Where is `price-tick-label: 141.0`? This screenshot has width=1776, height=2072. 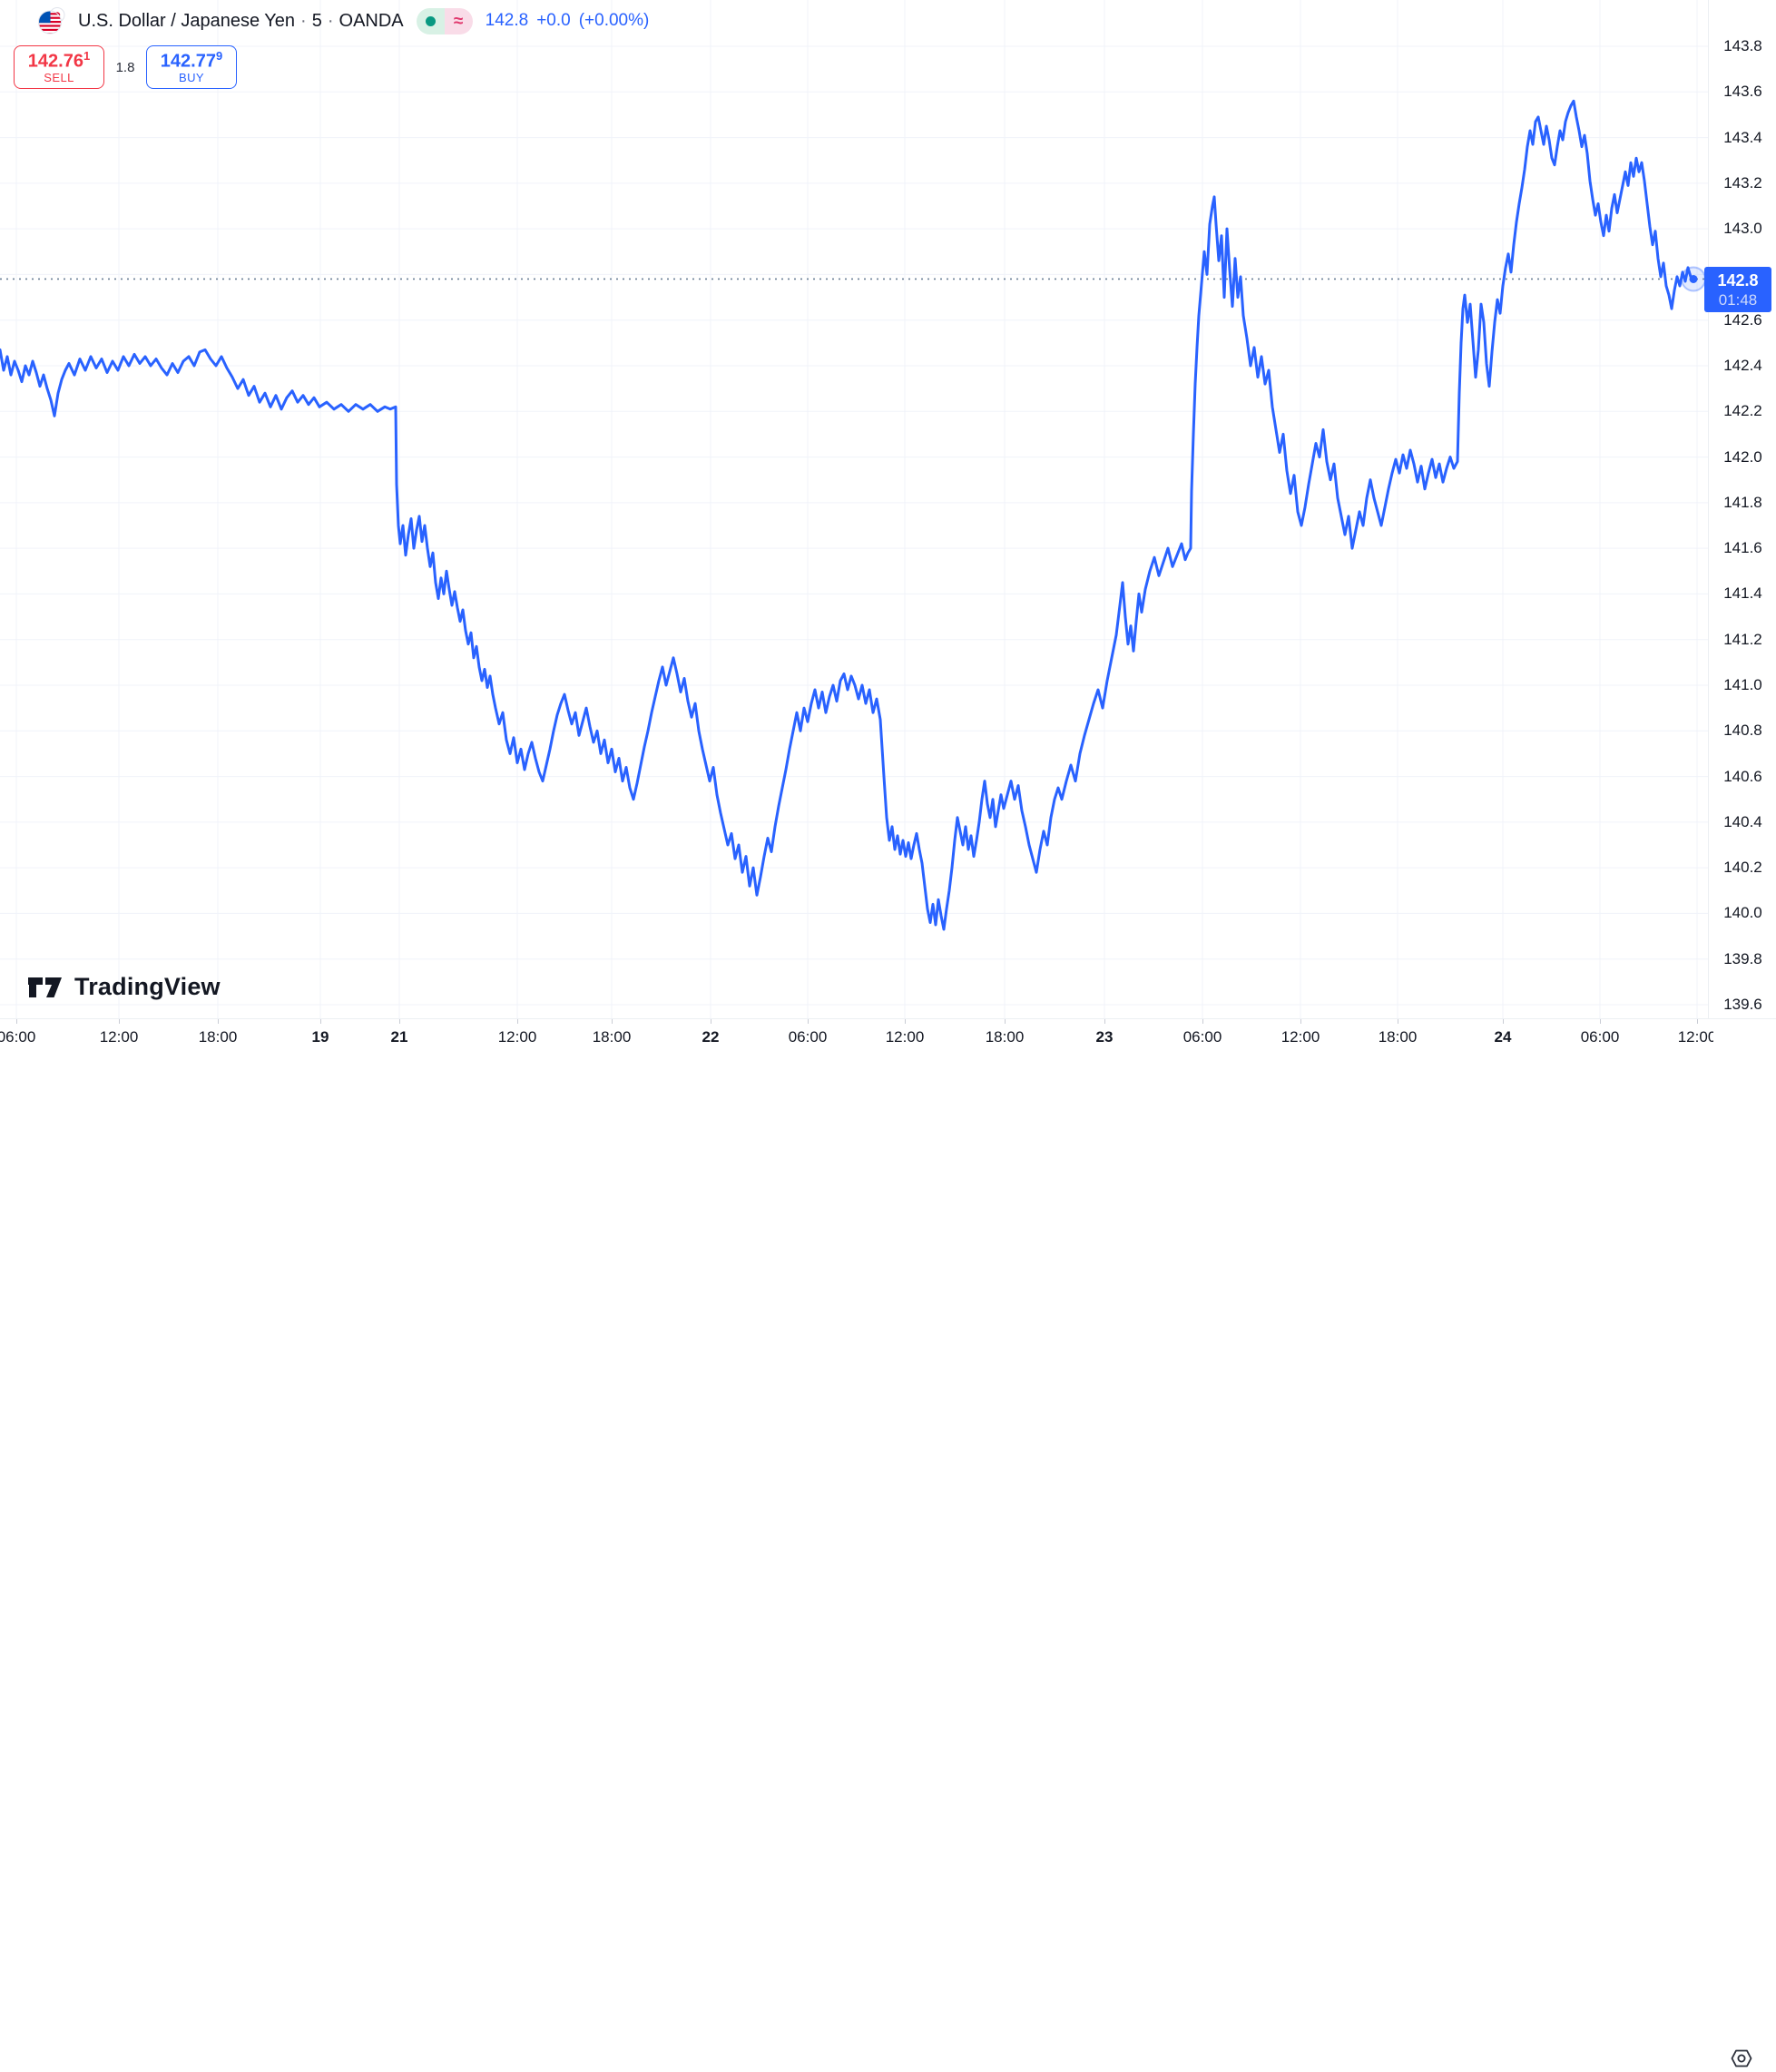 price-tick-label: 141.0 is located at coordinates (1742, 684).